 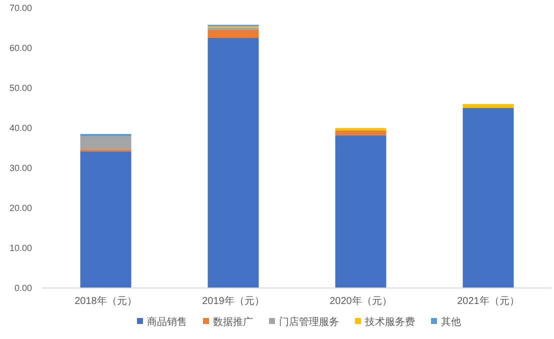 I want to click on y-tick-label: 30.00, so click(x=20, y=168).